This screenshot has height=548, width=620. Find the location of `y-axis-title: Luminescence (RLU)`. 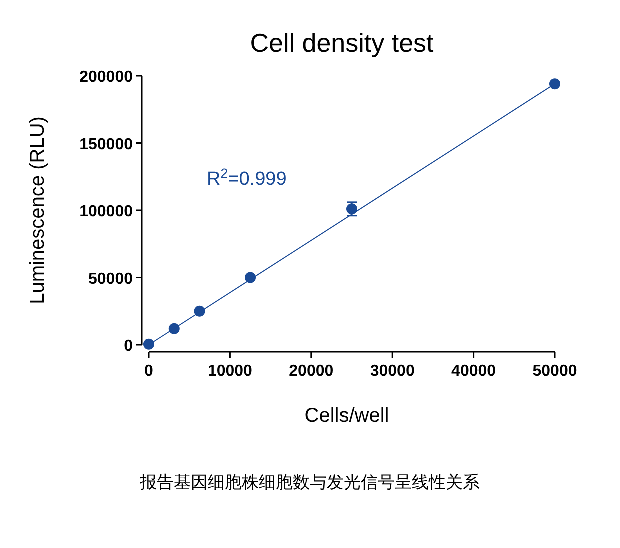

y-axis-title: Luminescence (RLU) is located at coordinates (38, 210).